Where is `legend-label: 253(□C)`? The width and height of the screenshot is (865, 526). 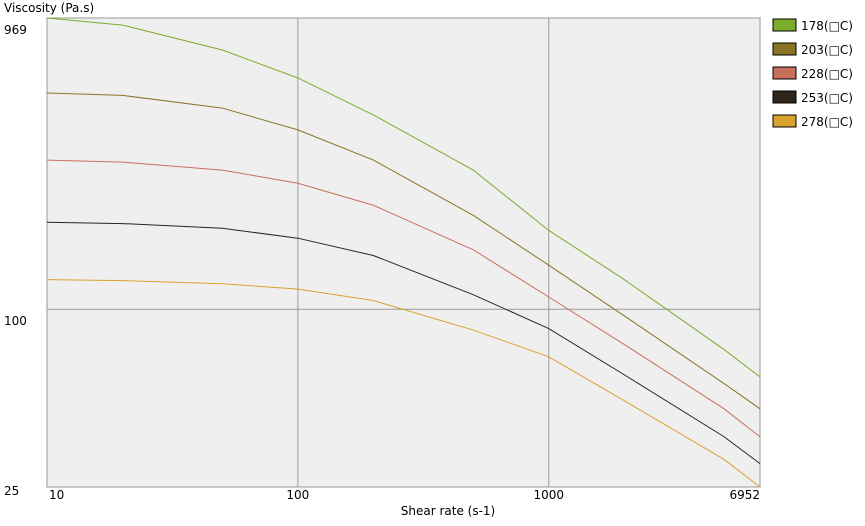
legend-label: 253(□C) is located at coordinates (827, 98).